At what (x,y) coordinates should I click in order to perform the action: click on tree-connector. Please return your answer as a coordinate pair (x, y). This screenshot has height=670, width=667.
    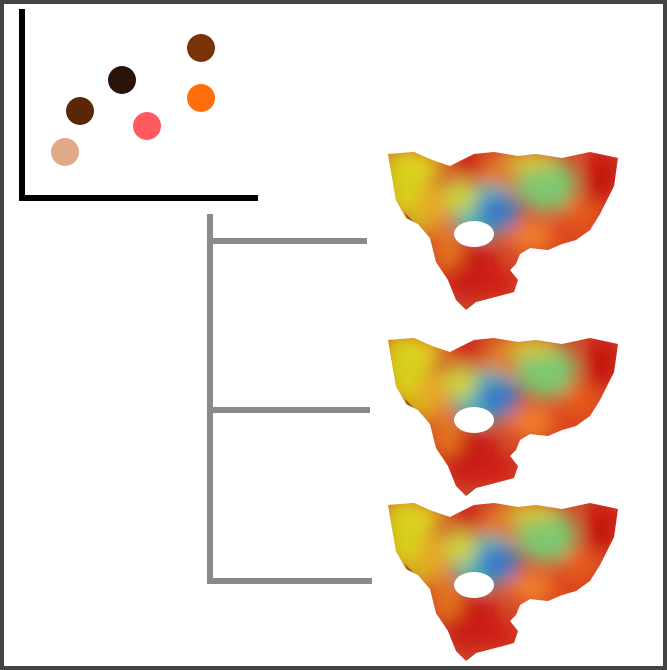
    Looking at the image, I should click on (289, 399).